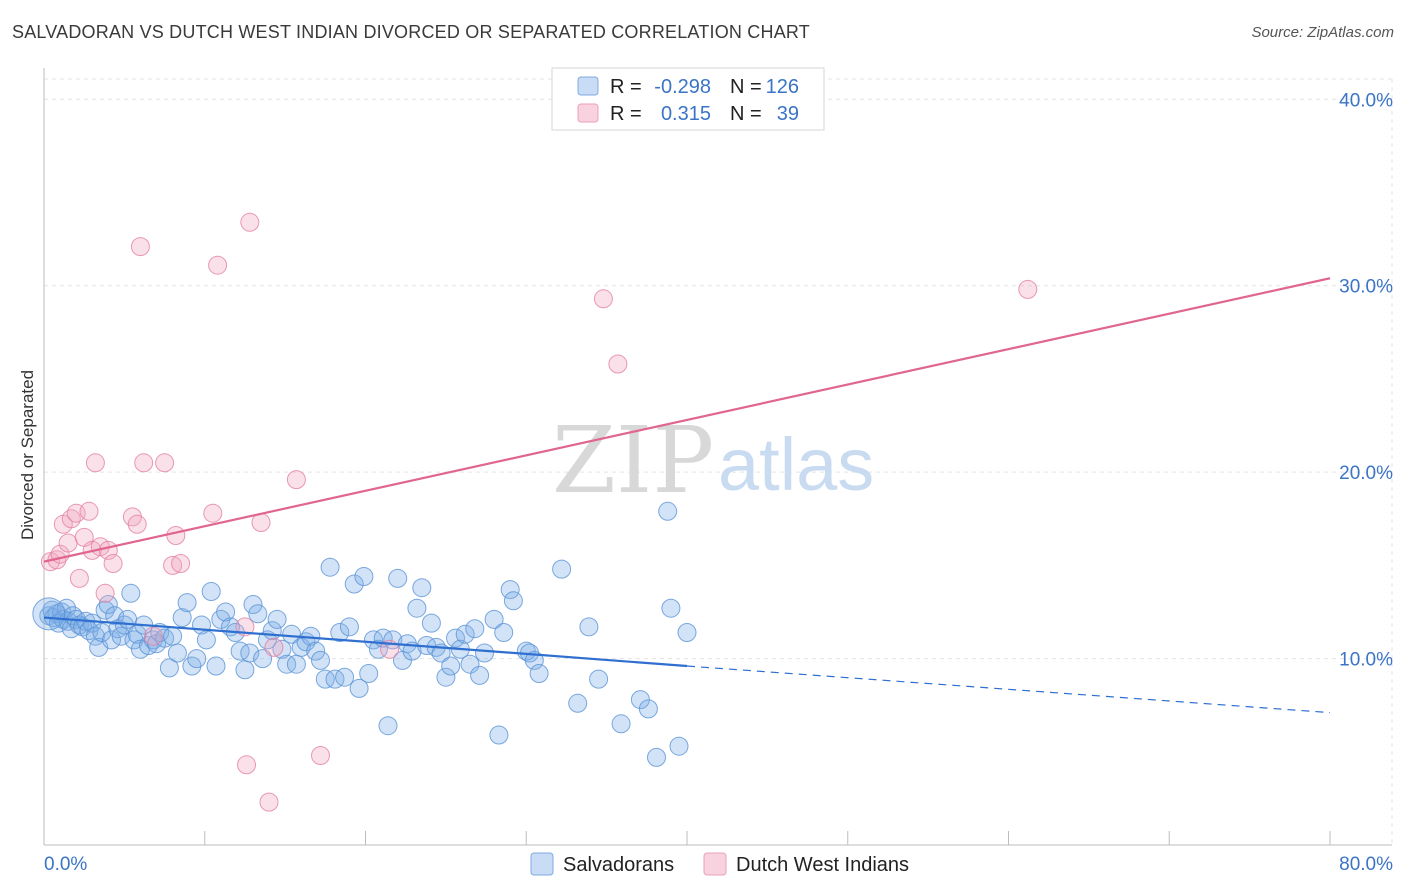 This screenshot has width=1406, height=892. What do you see at coordinates (633, 460) in the screenshot?
I see `watermark-zip: ZIP` at bounding box center [633, 460].